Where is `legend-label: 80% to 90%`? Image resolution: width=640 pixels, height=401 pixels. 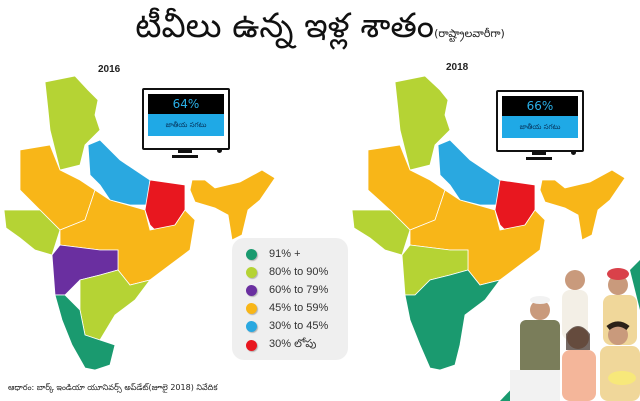 legend-label: 80% to 90% is located at coordinates (299, 272).